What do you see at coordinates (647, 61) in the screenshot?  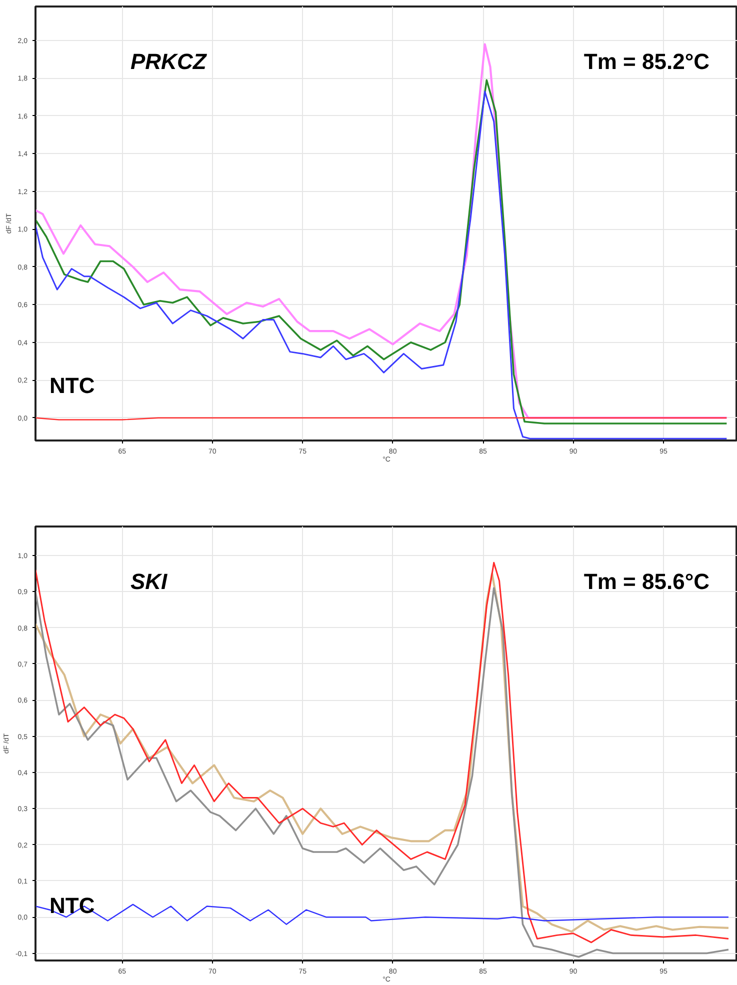 I see `annotation: Tm = 85.2°C` at bounding box center [647, 61].